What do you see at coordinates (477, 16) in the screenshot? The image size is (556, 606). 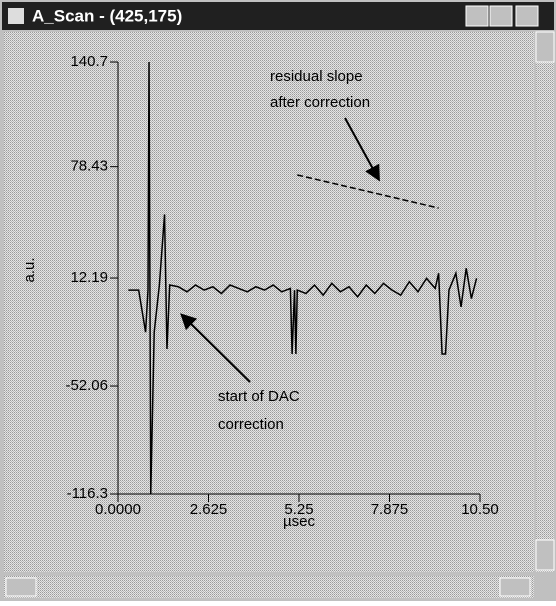 I see `minimize-button` at bounding box center [477, 16].